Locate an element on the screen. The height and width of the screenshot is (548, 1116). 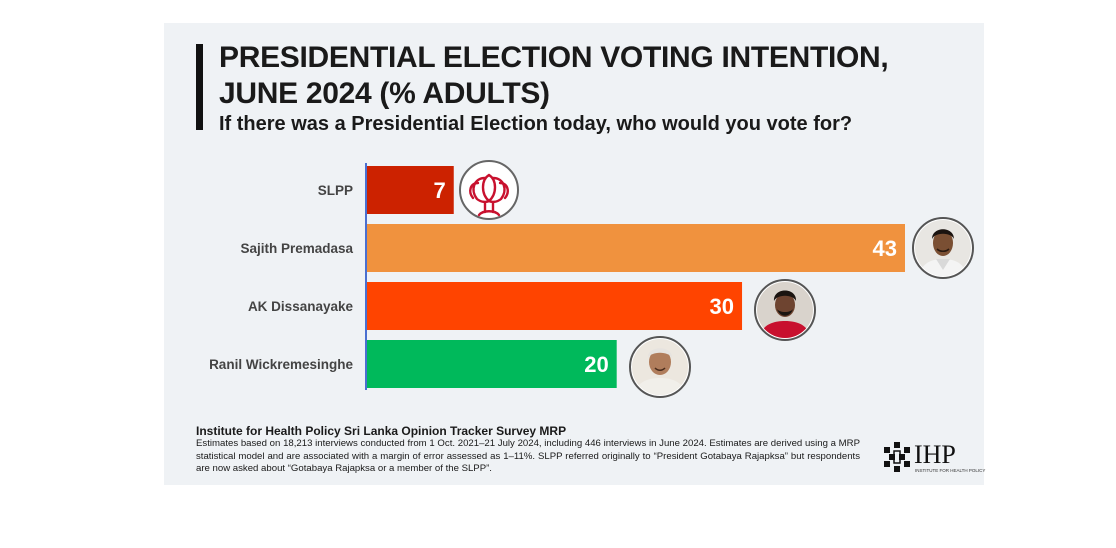
category-label: Ranil Wickremesinghe is located at coordinates (281, 364).